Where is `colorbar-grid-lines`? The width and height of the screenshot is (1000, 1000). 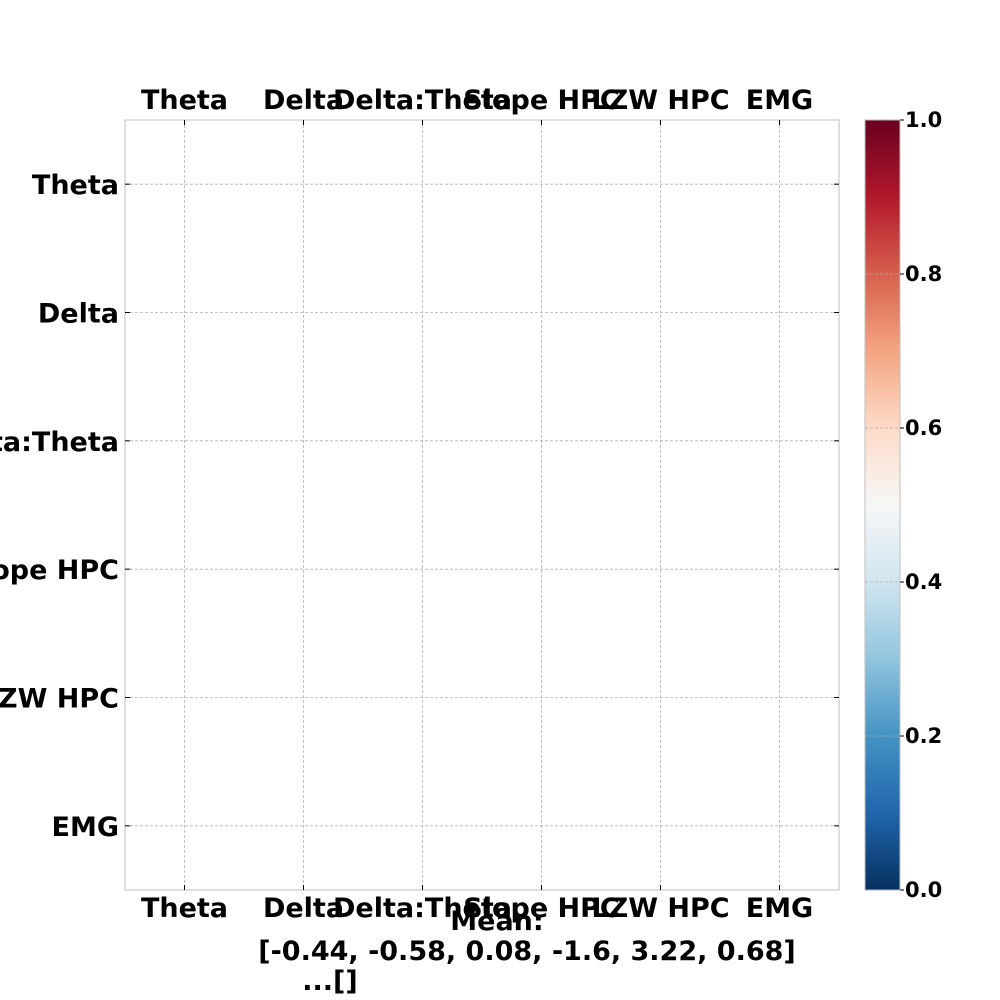
colorbar-grid-lines is located at coordinates (884, 505).